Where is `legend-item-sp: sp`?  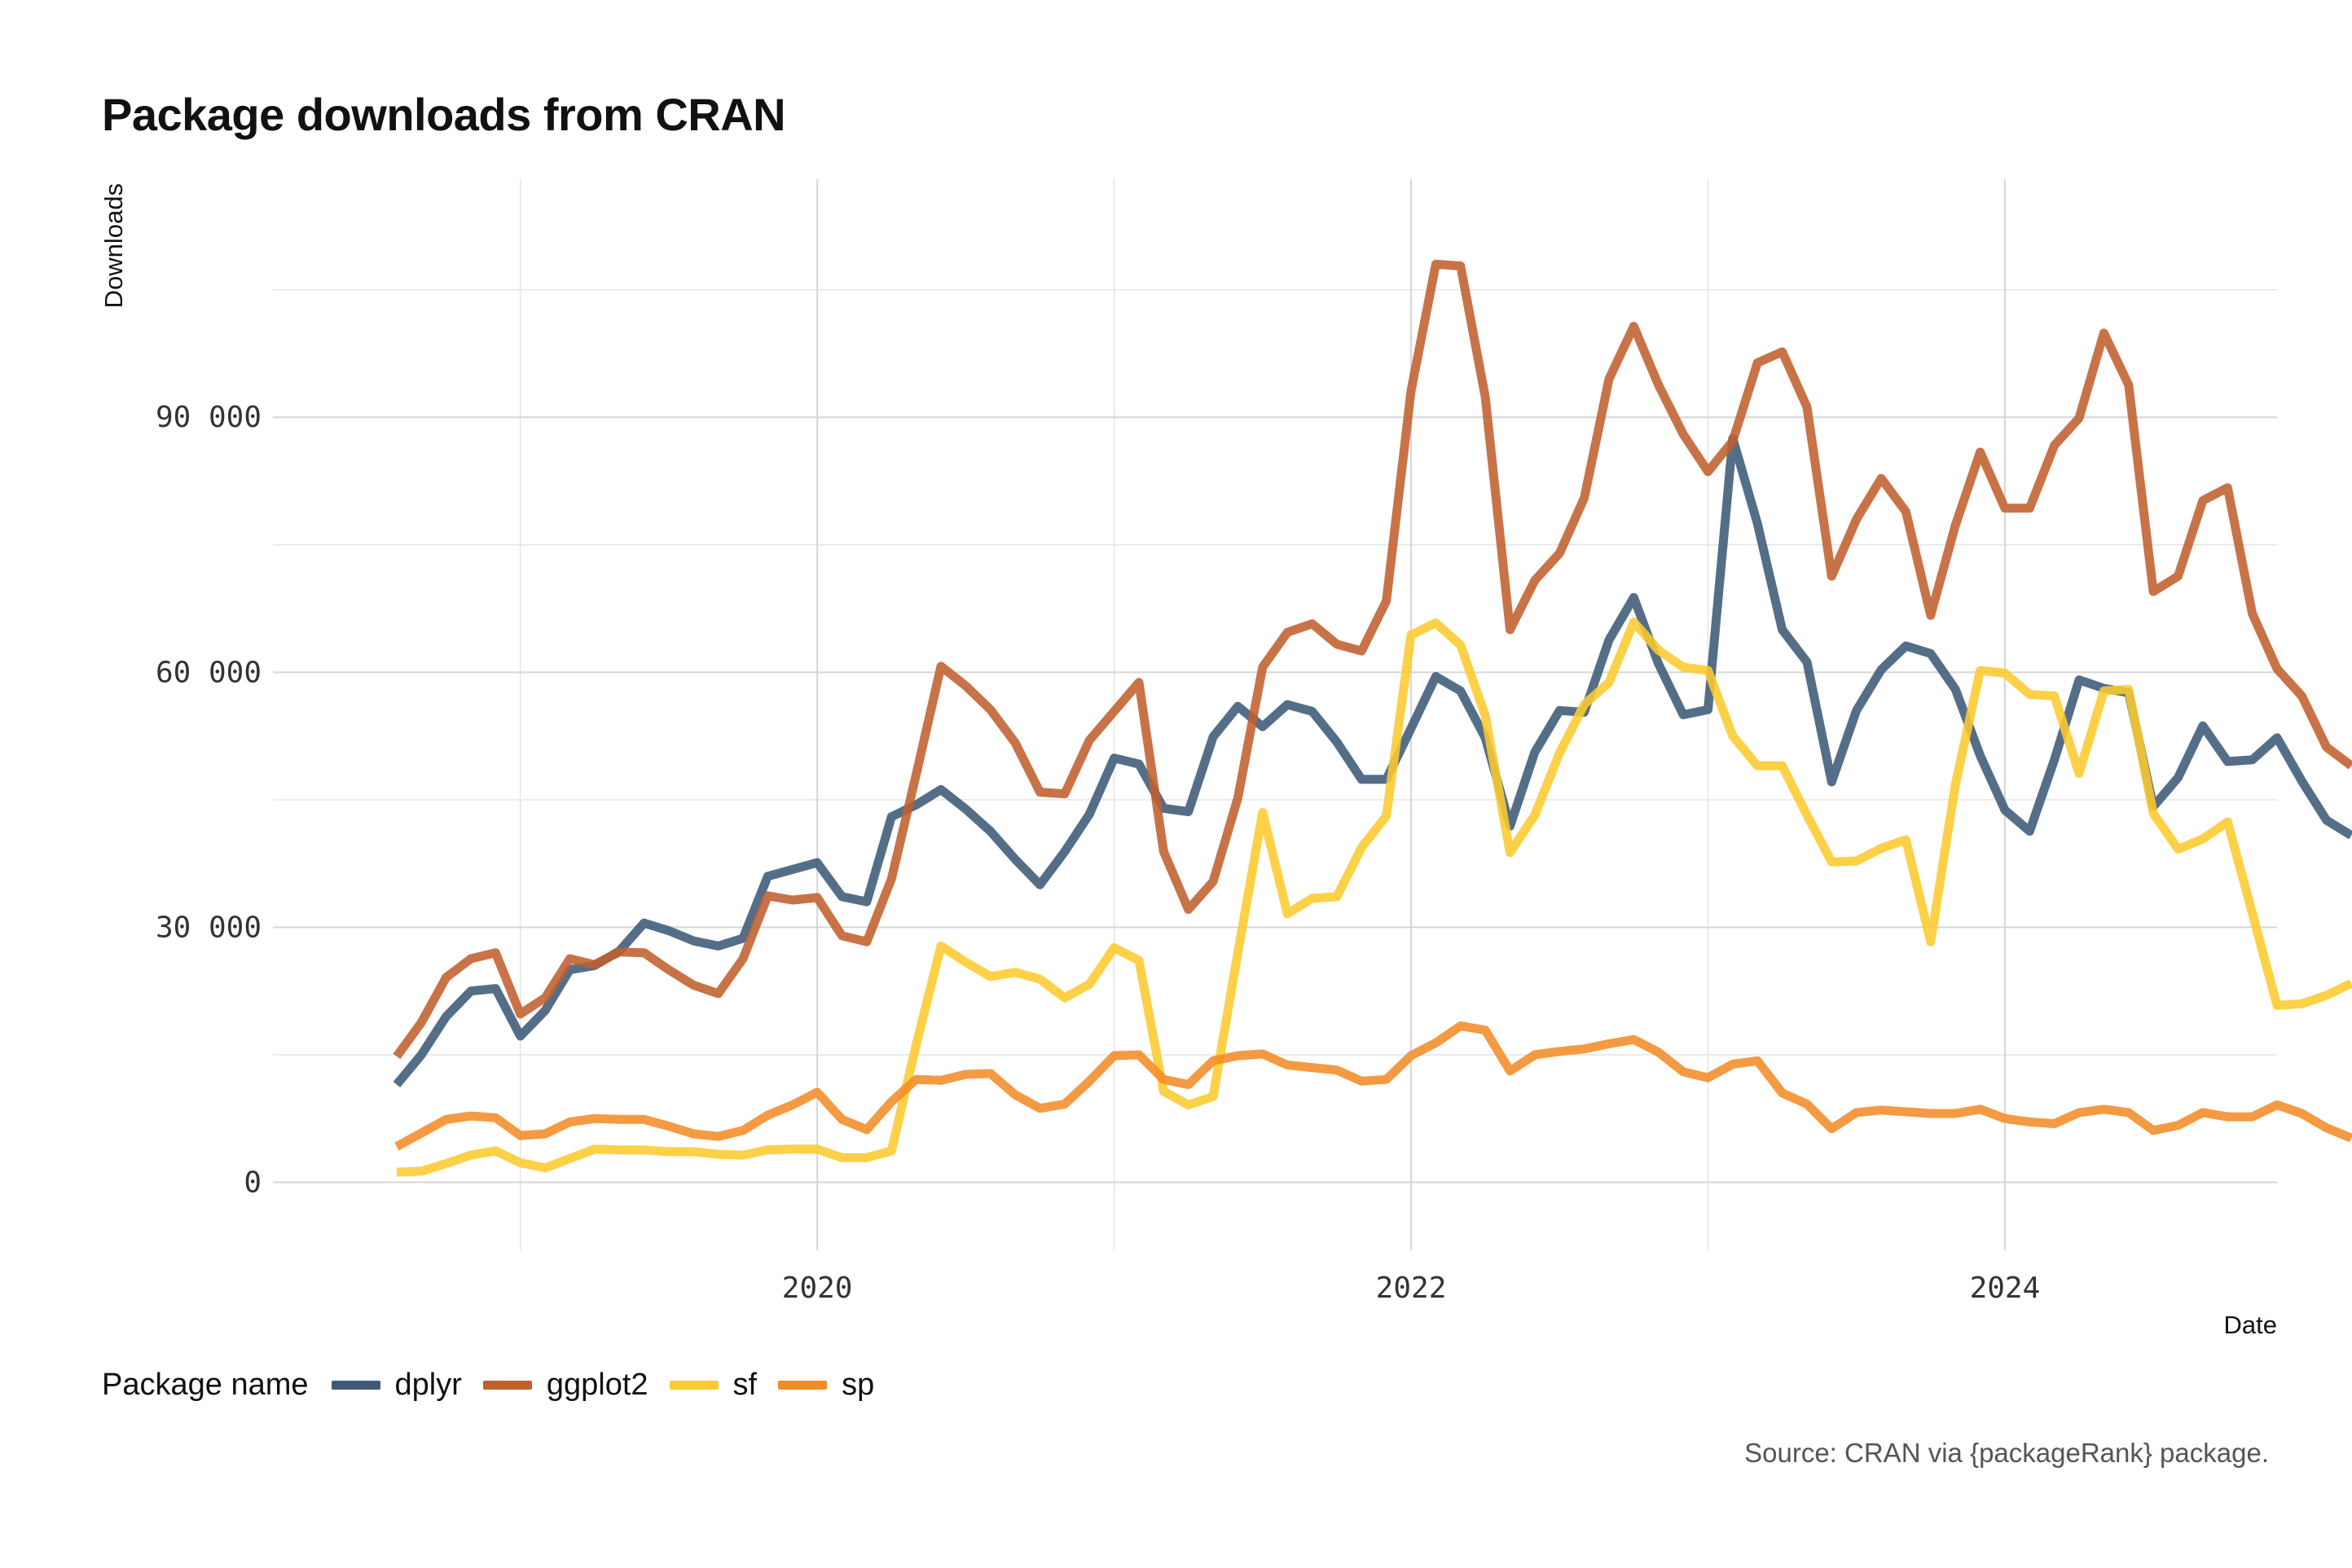 legend-item-sp: sp is located at coordinates (826, 1385).